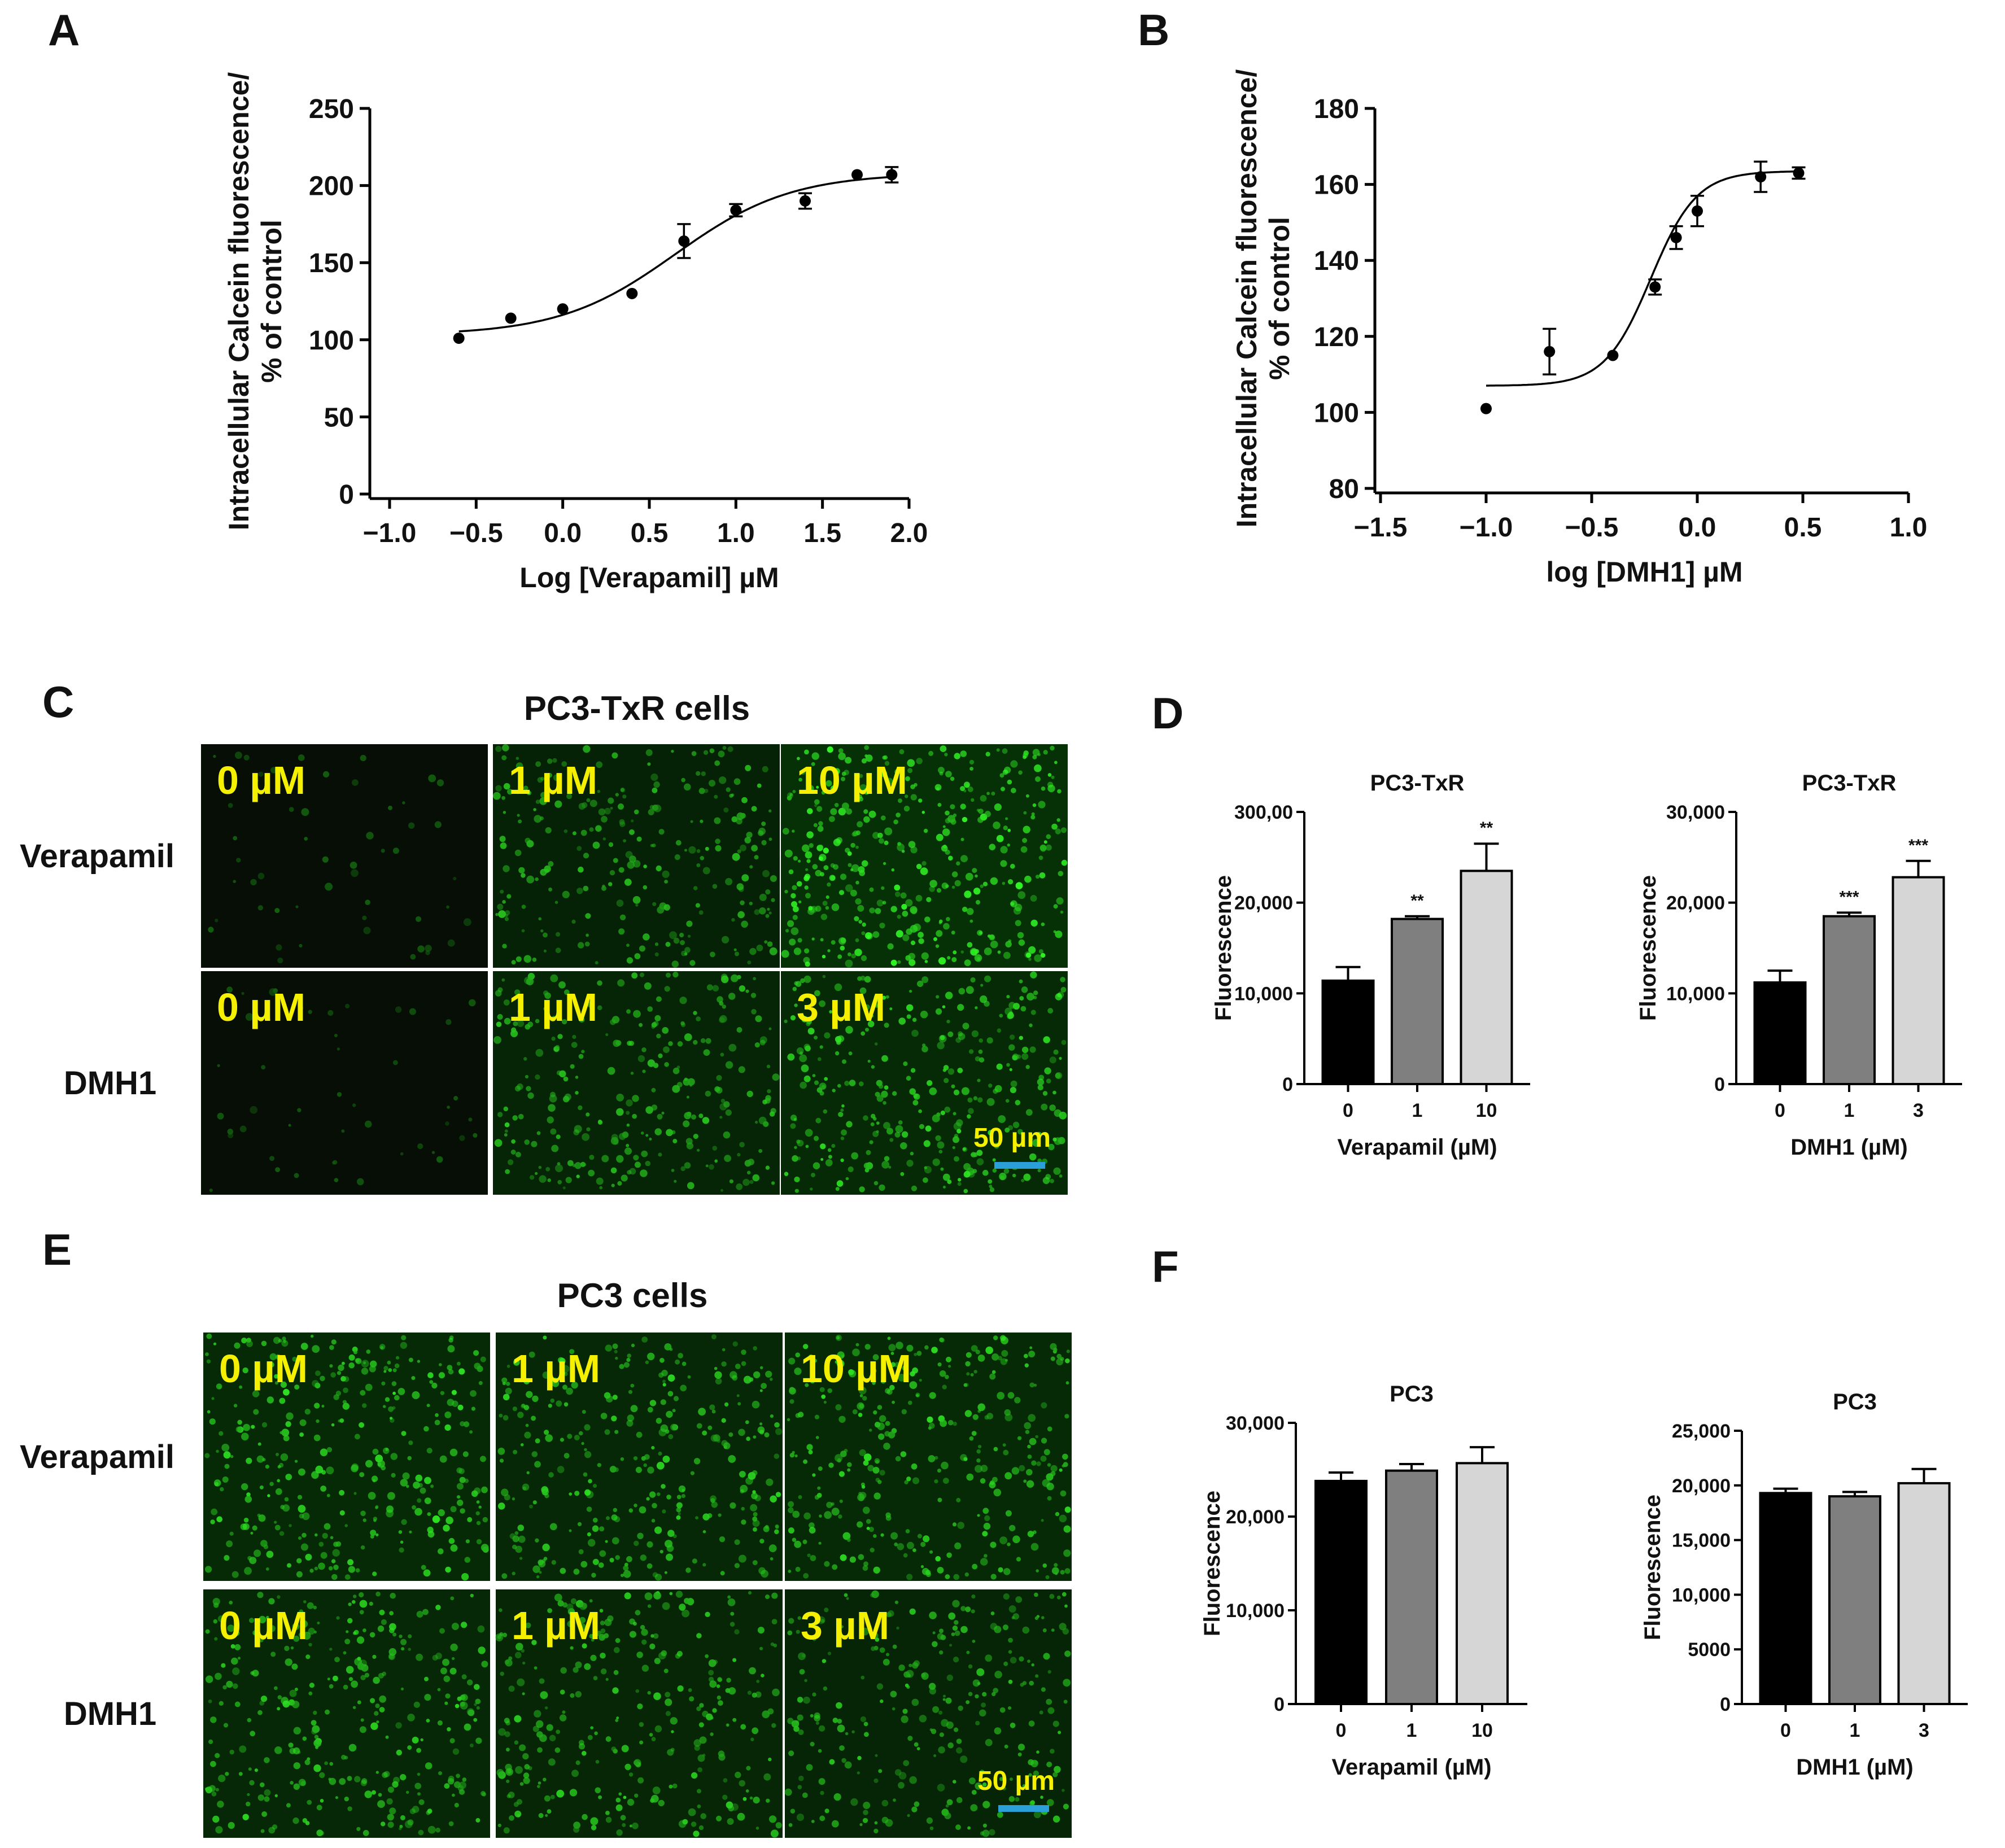 Image resolution: width=2005 pixels, height=1848 pixels. What do you see at coordinates (553, 1007) in the screenshot?
I see `dose-label: 1 µM` at bounding box center [553, 1007].